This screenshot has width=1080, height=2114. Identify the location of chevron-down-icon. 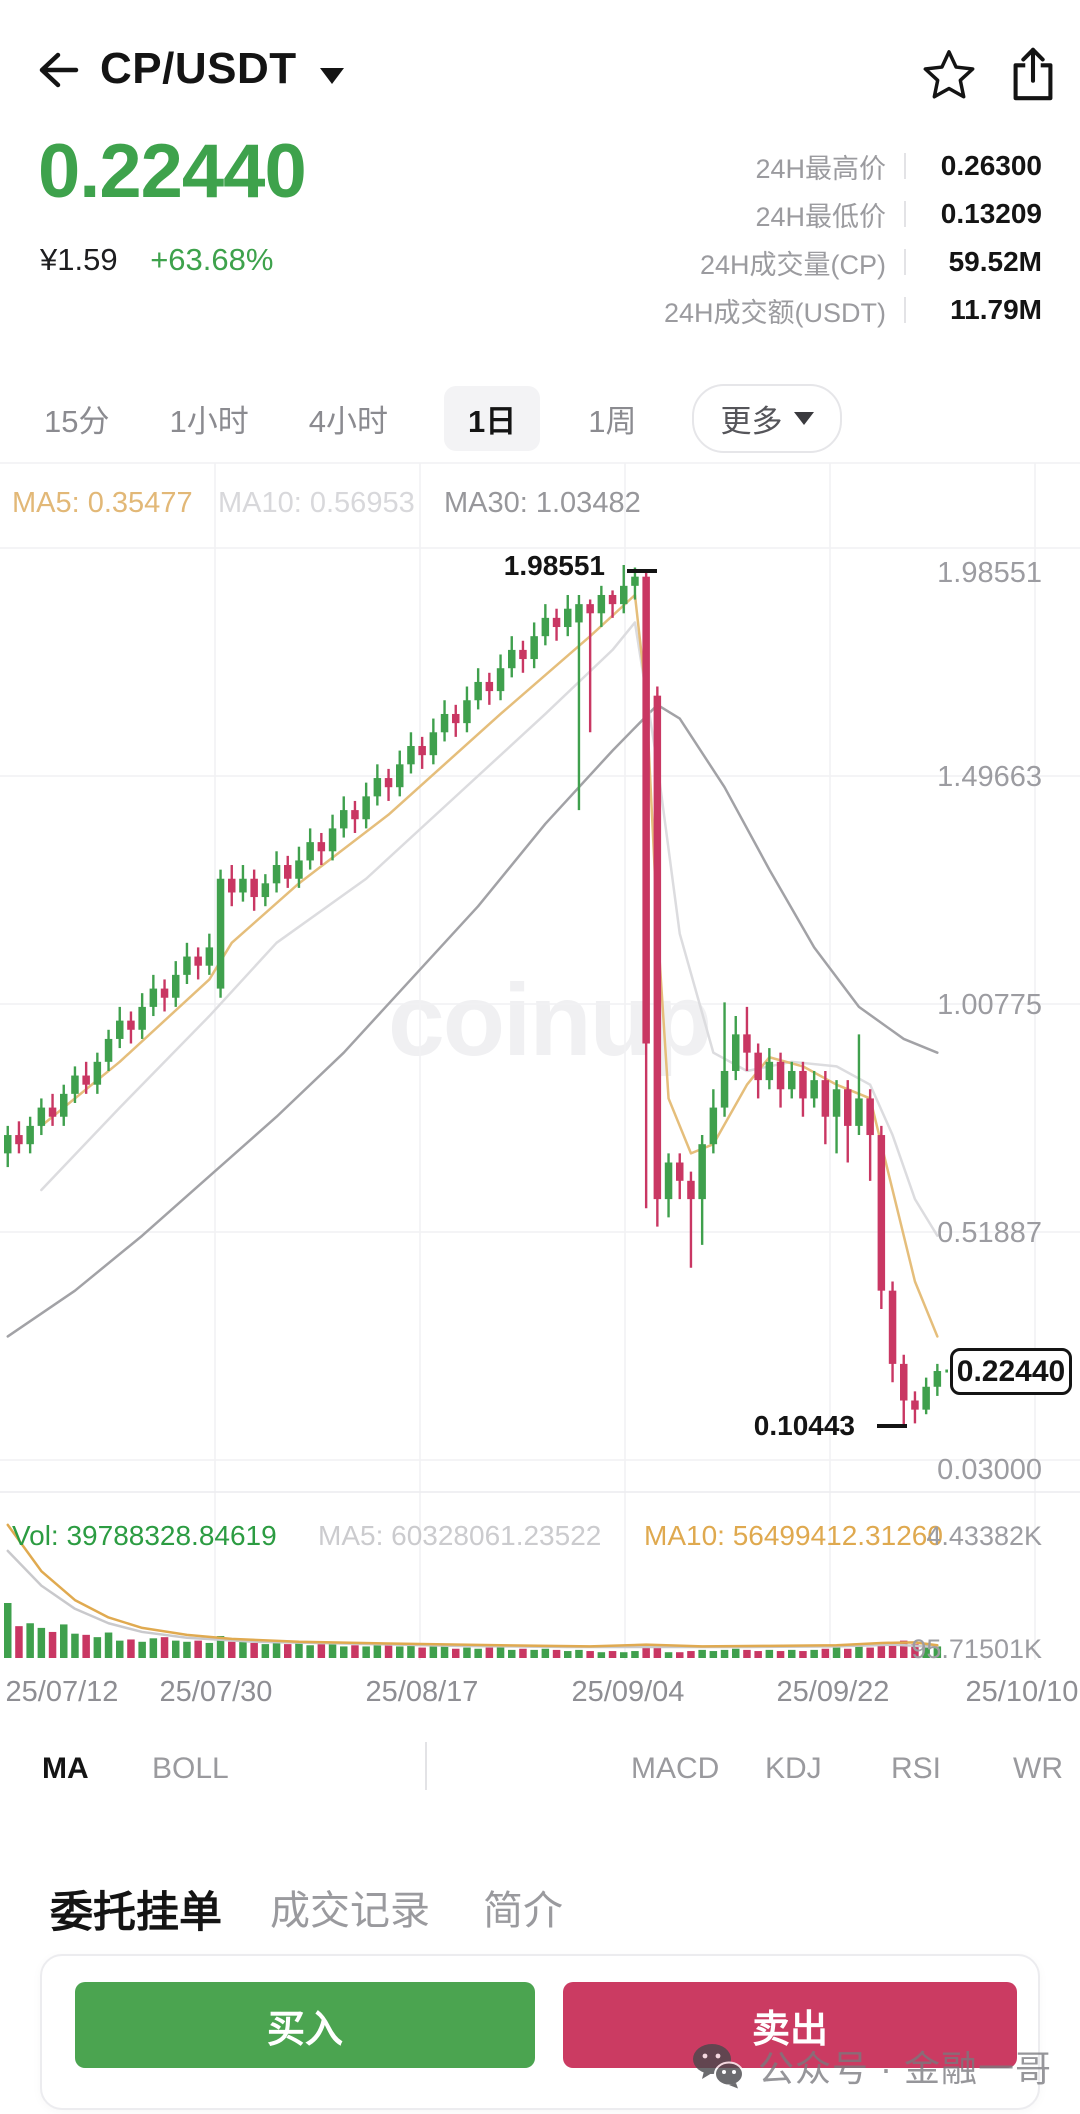
(804, 418).